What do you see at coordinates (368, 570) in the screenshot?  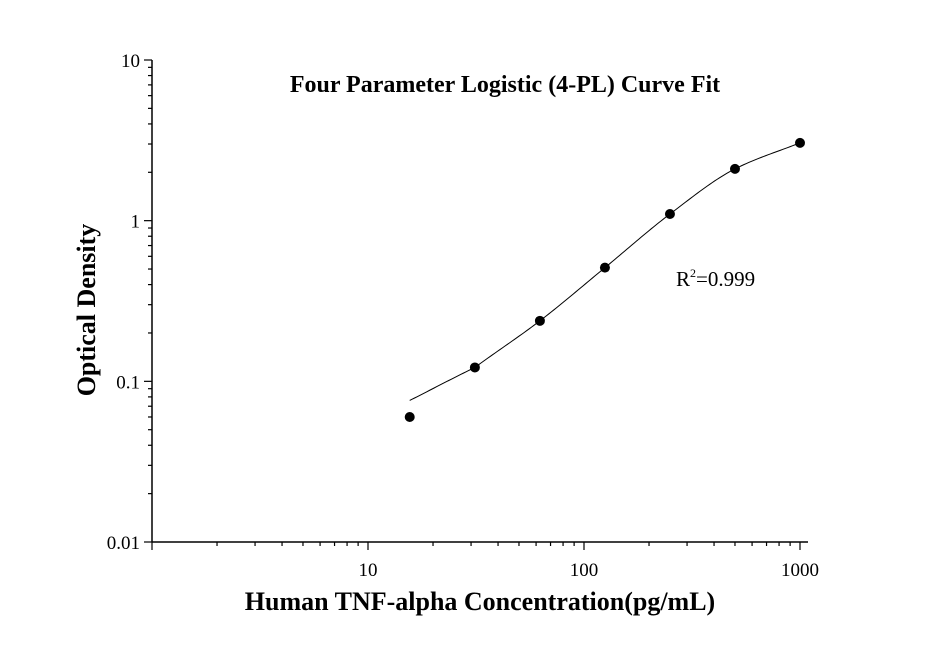 I see `x-tick-label: 10` at bounding box center [368, 570].